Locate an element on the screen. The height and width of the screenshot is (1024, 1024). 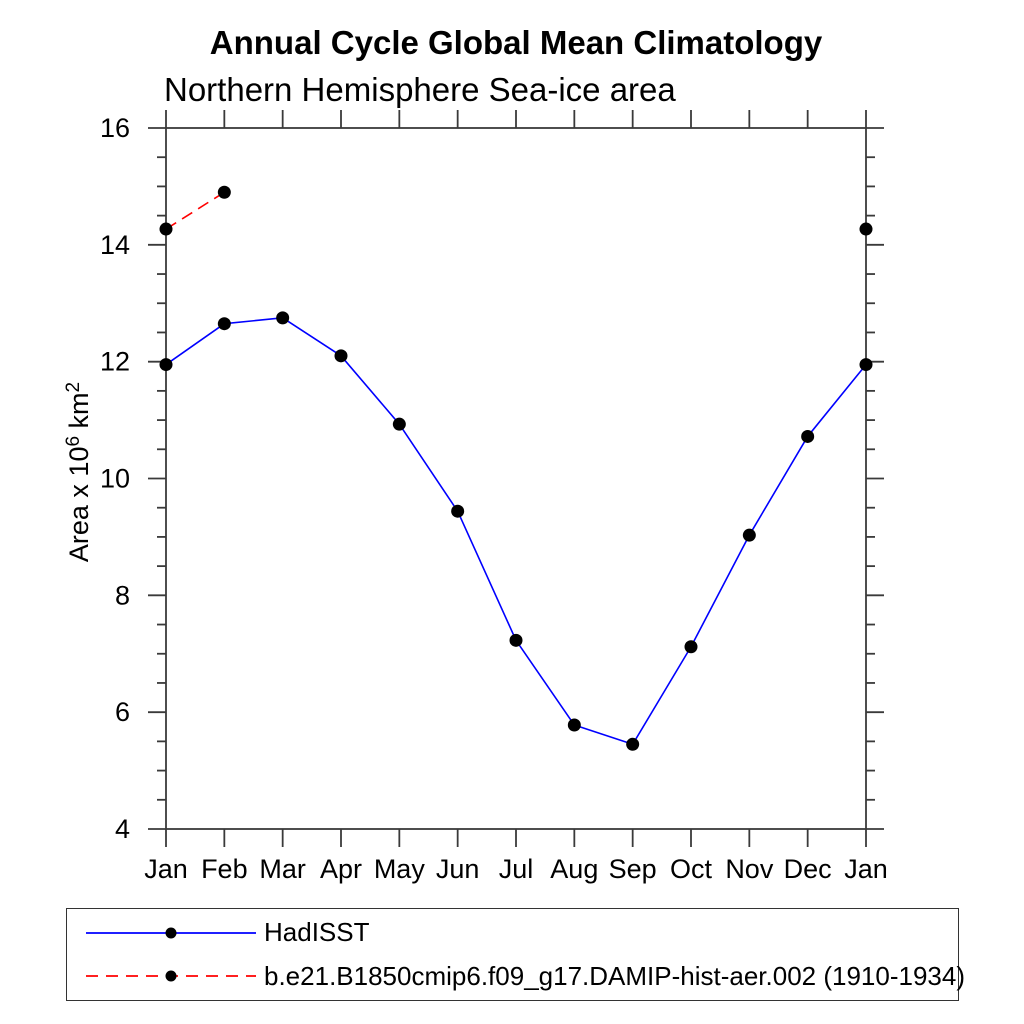
x-tick-label: Jun is located at coordinates (458, 869).